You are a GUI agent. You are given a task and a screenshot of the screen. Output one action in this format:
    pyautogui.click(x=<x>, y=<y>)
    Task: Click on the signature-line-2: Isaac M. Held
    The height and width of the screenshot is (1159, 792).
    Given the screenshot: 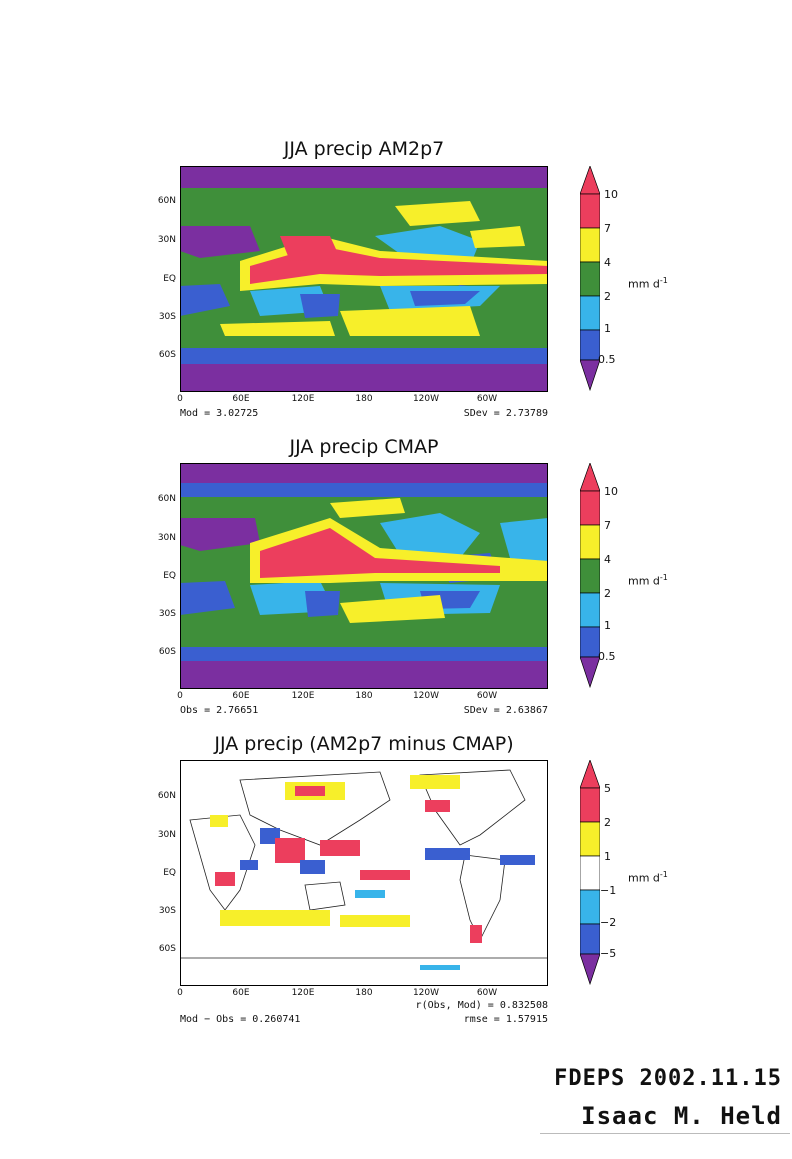 What is the action you would take?
    pyautogui.click(x=681, y=1116)
    